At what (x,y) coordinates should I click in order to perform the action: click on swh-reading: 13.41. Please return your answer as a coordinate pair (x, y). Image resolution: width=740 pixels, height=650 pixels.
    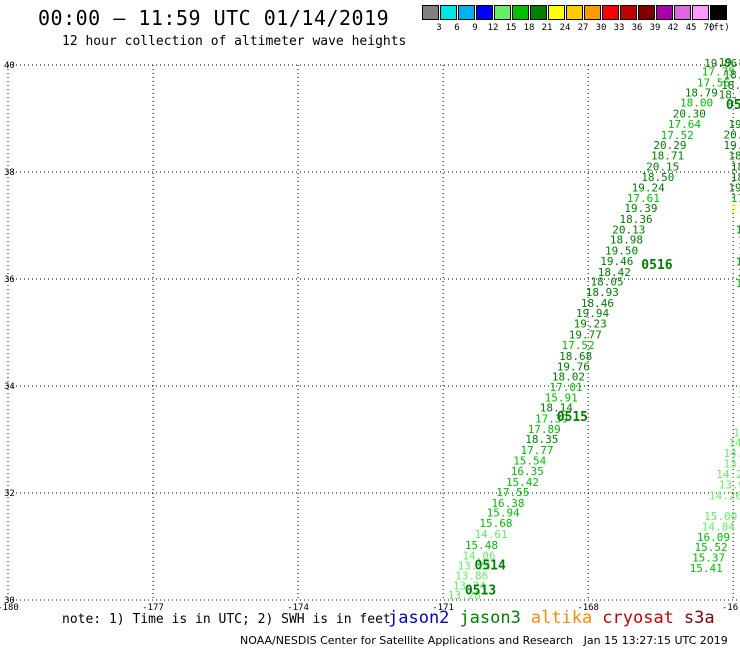
    Looking at the image, I should click on (731, 463).